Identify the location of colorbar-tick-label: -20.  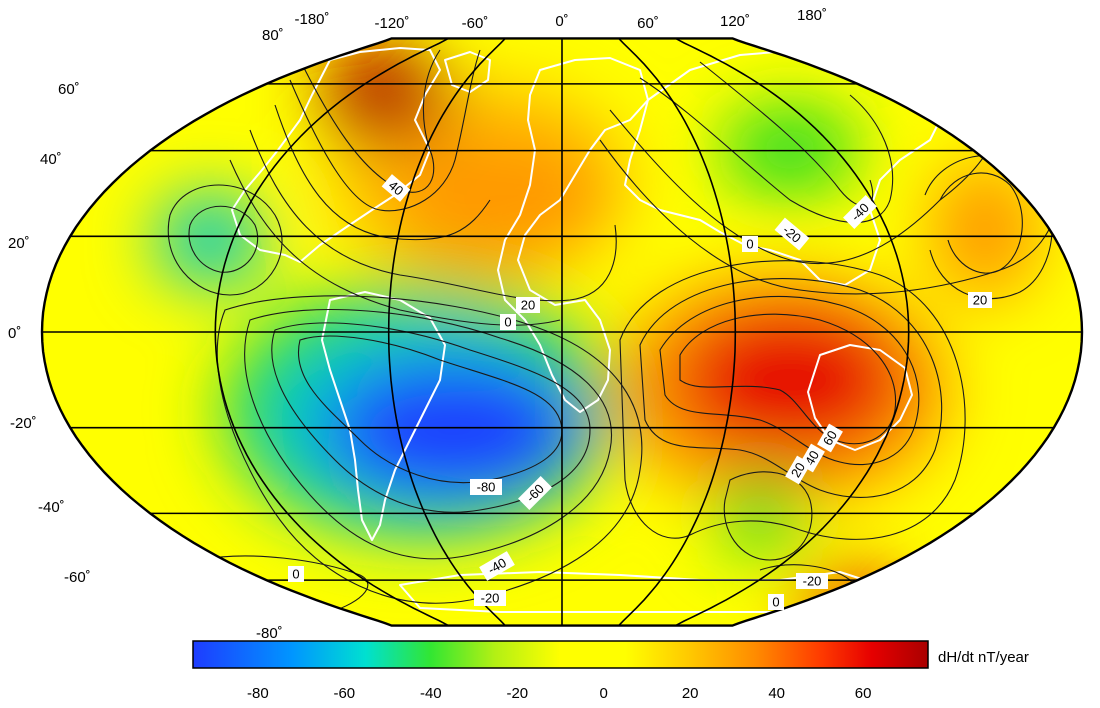
(517, 693).